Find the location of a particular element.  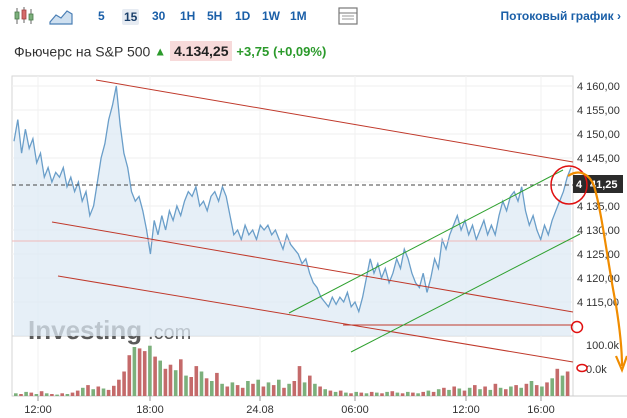

area-chart-icon is located at coordinates (61, 18).